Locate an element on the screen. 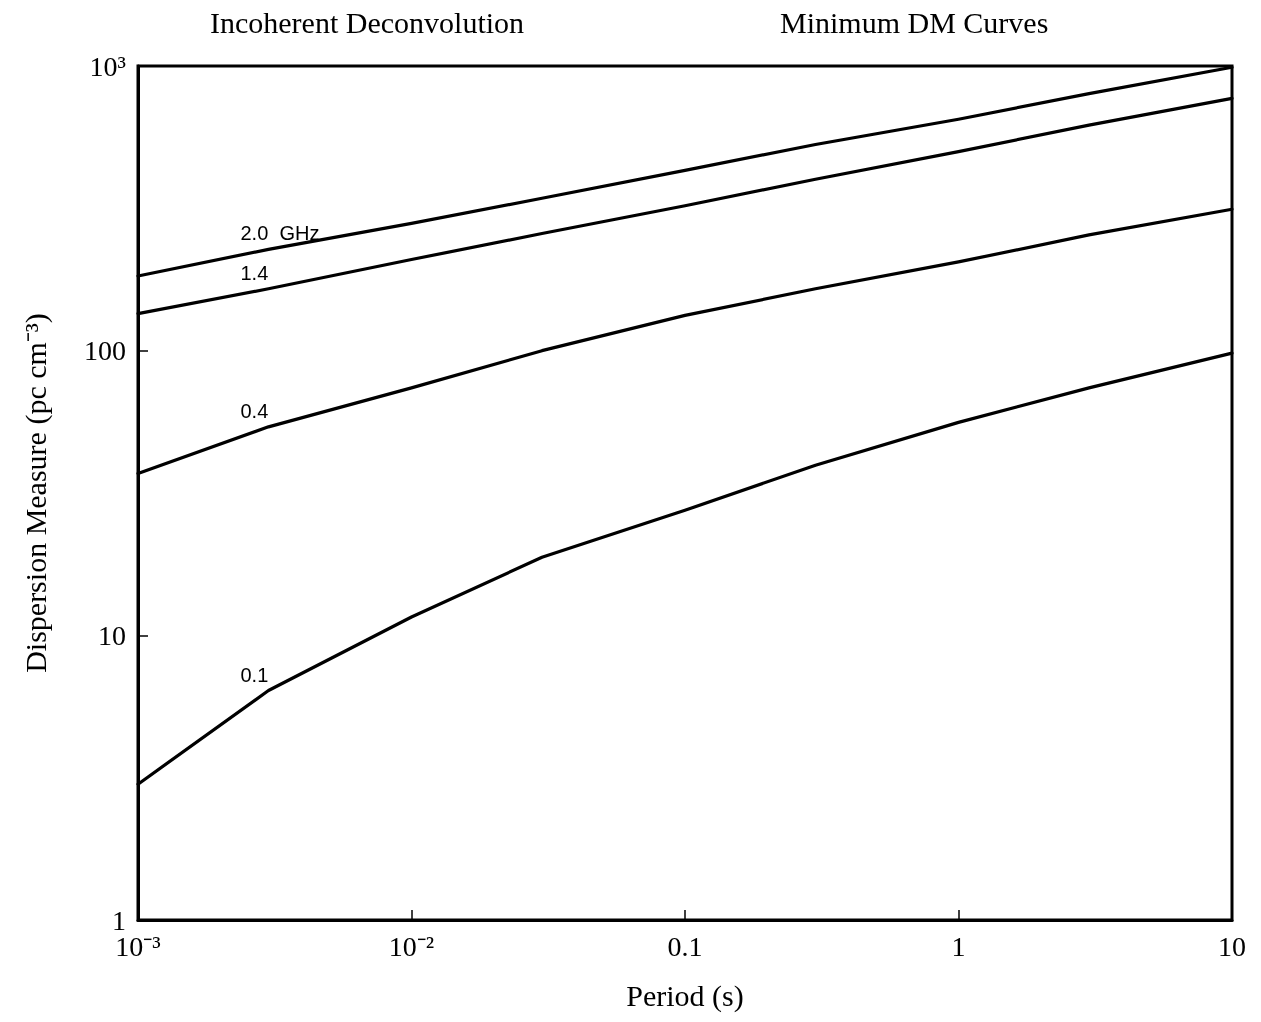 The image size is (1261, 1022). series-label: 0.4 is located at coordinates (254, 410).